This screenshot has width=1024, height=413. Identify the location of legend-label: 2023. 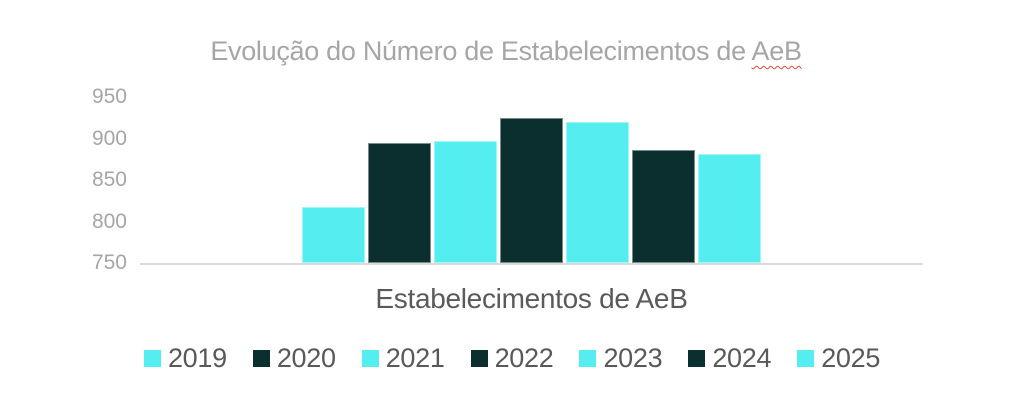
(633, 358).